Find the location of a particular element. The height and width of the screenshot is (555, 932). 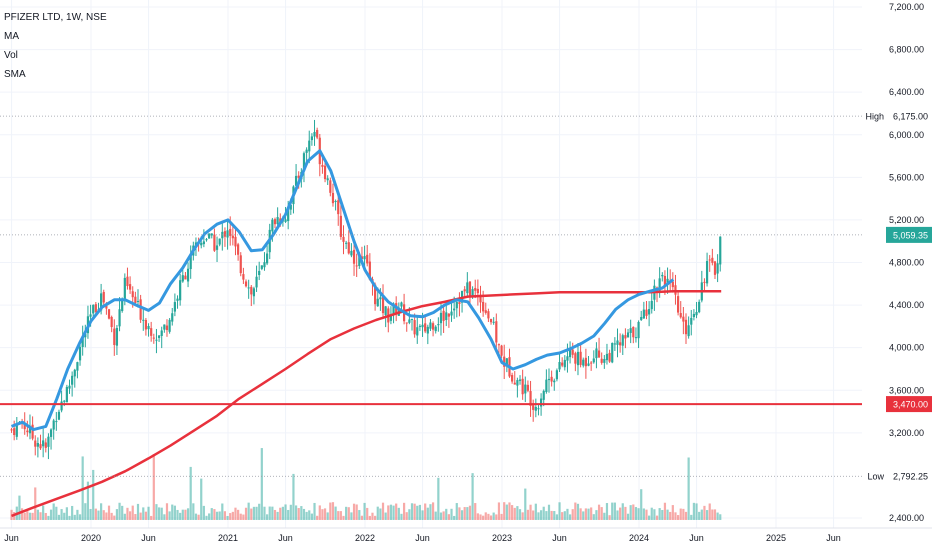

legend-item-sma: SMA is located at coordinates (15, 74).